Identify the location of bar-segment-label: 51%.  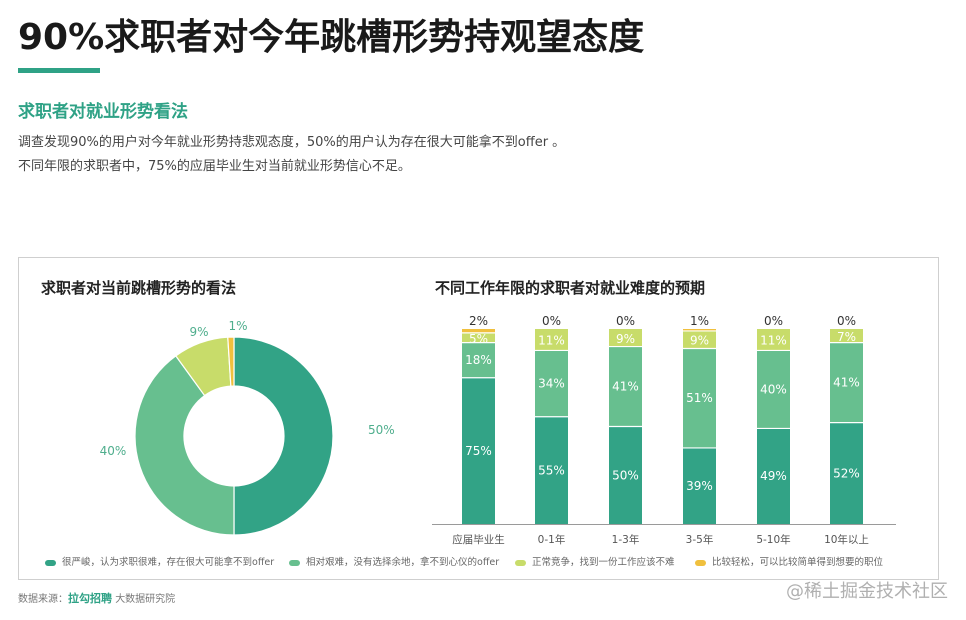
(699, 398).